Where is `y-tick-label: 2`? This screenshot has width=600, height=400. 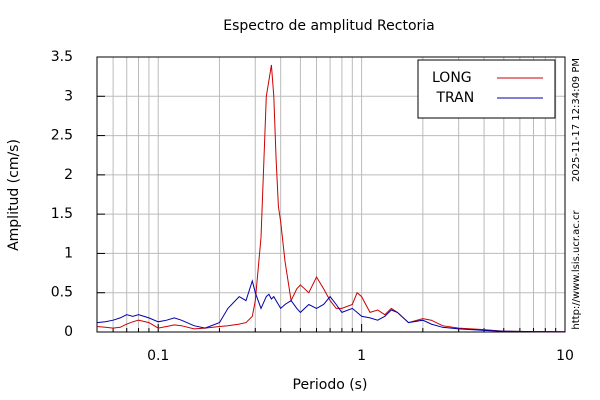 y-tick-label: 2 is located at coordinates (68, 175).